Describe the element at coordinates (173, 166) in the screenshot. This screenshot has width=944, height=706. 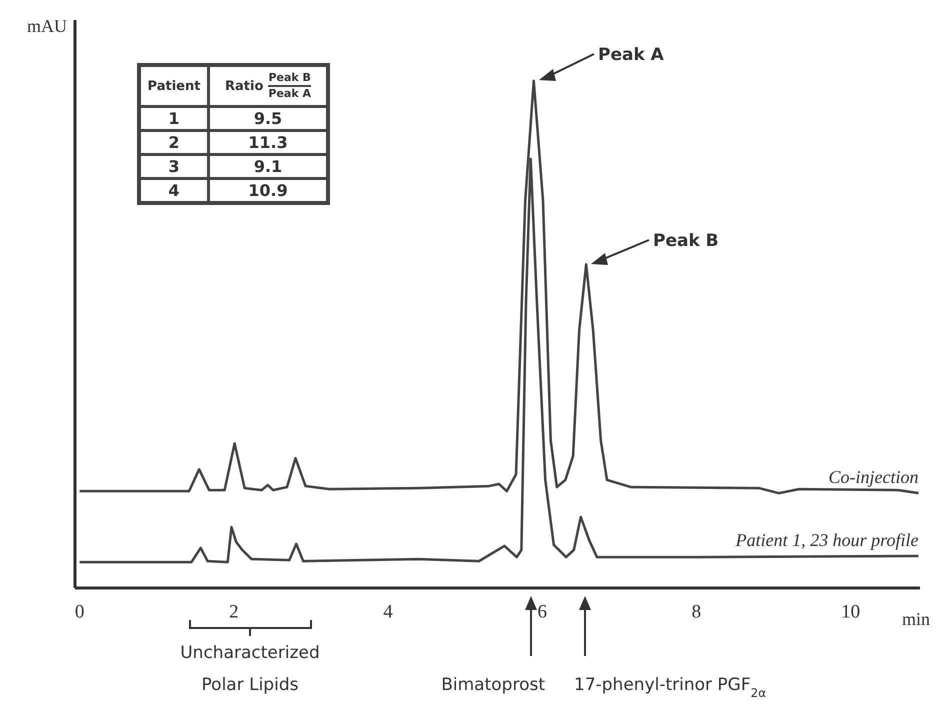
I see `annotation: 3` at that location.